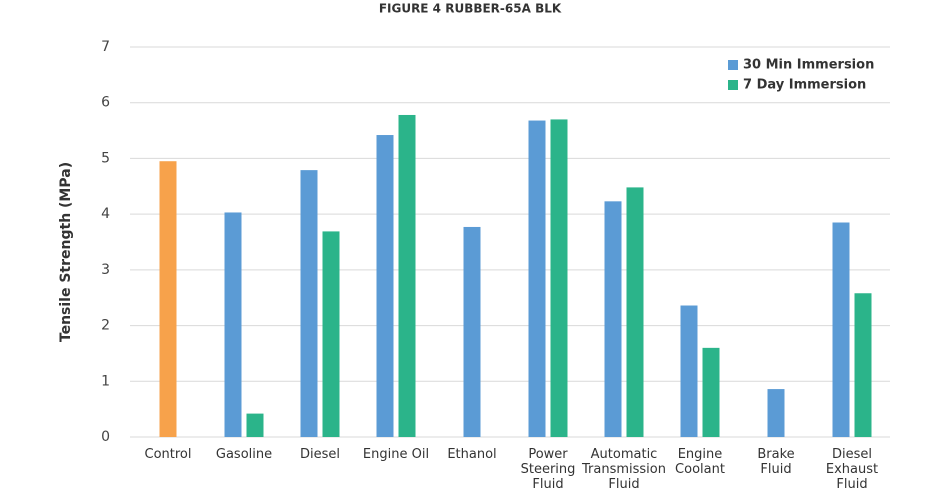  I want to click on y-tick-label: 3, so click(105, 270).